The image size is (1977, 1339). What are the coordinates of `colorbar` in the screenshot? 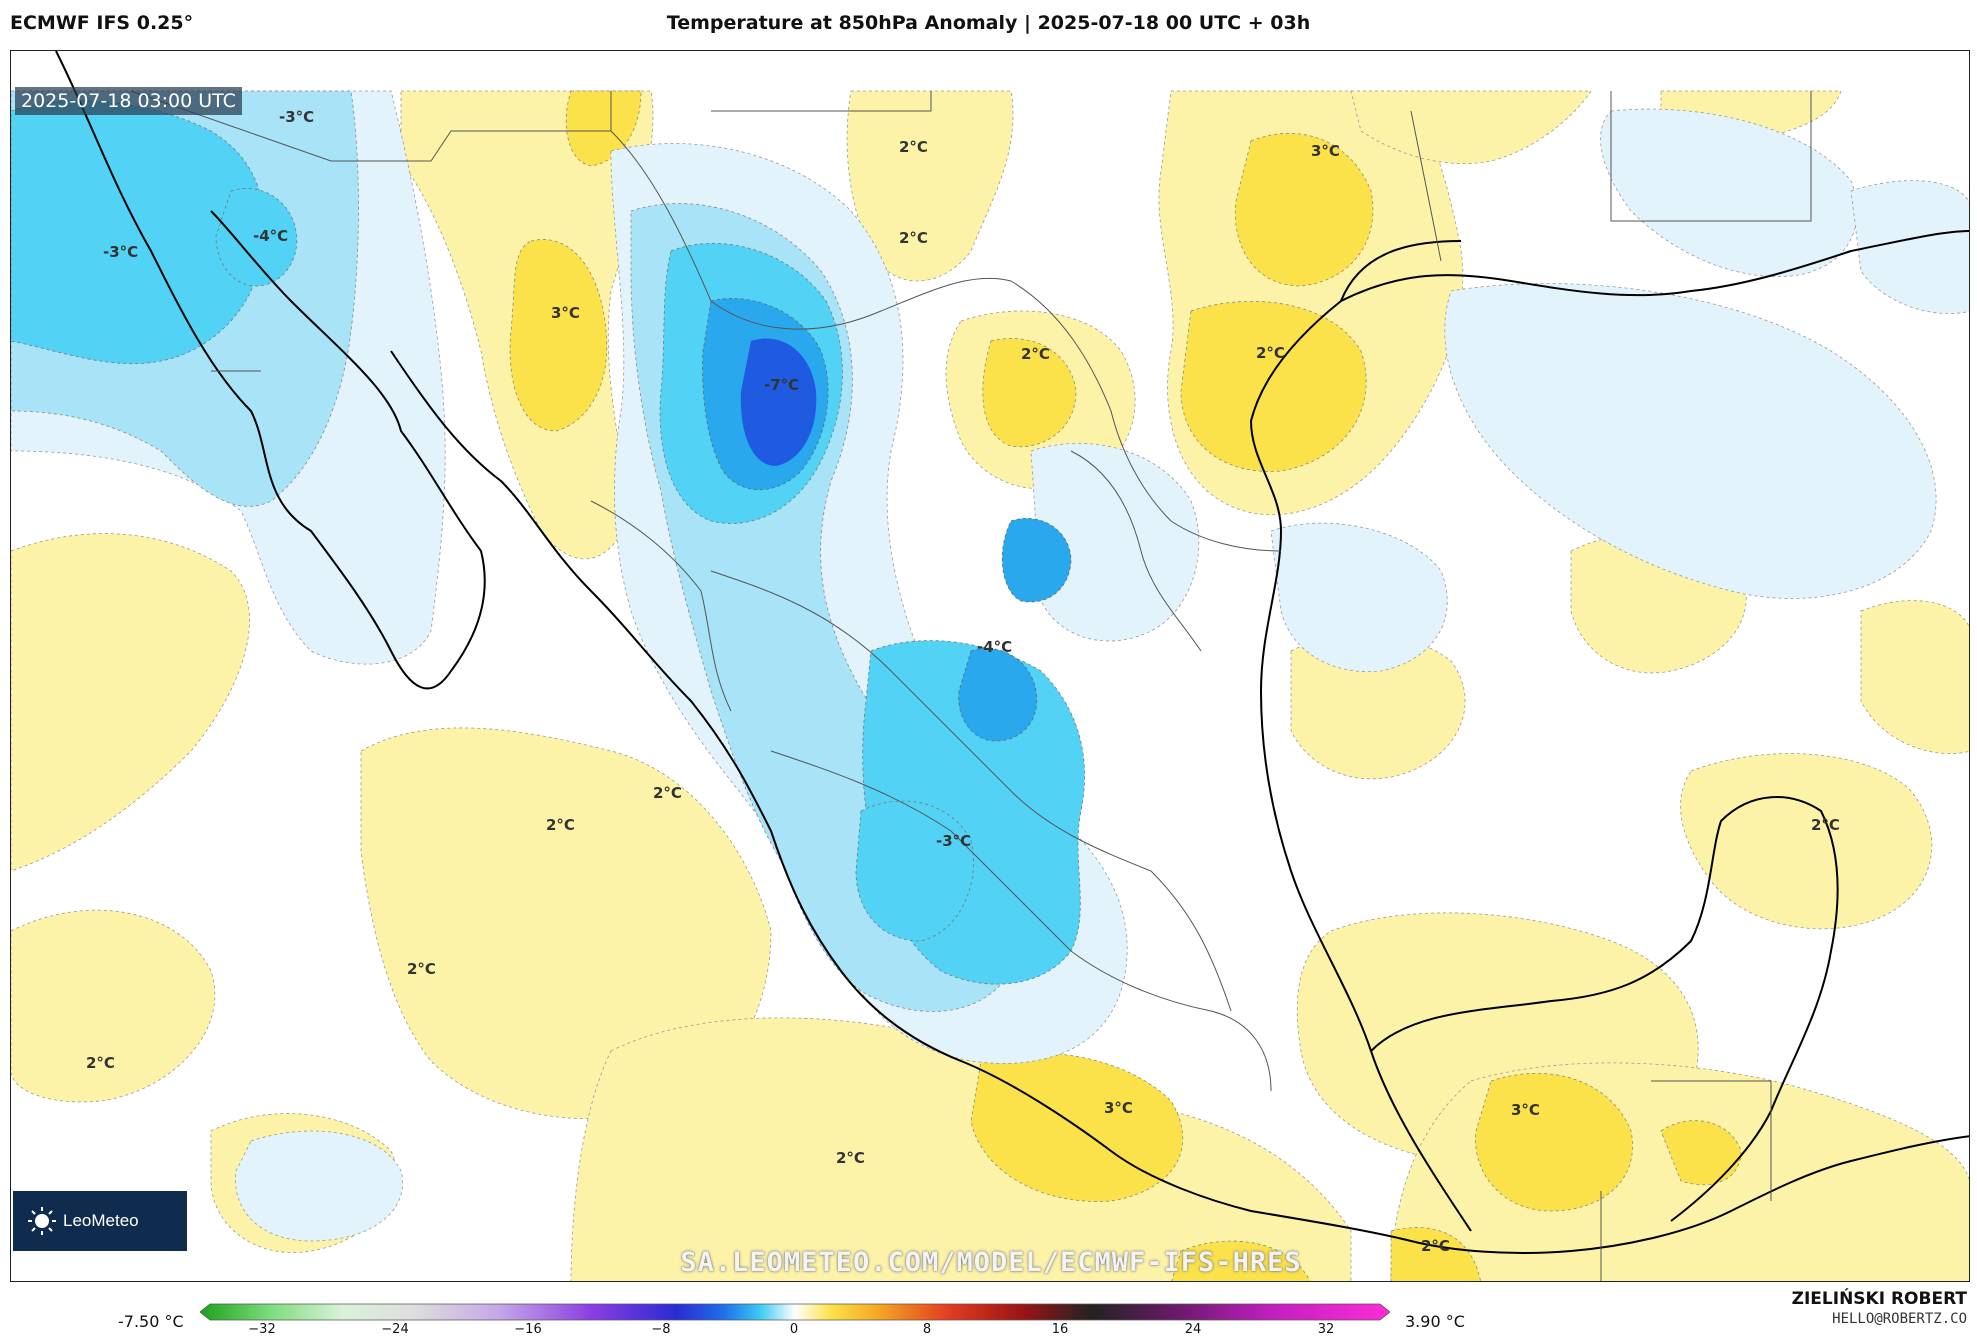 It's located at (795, 1312).